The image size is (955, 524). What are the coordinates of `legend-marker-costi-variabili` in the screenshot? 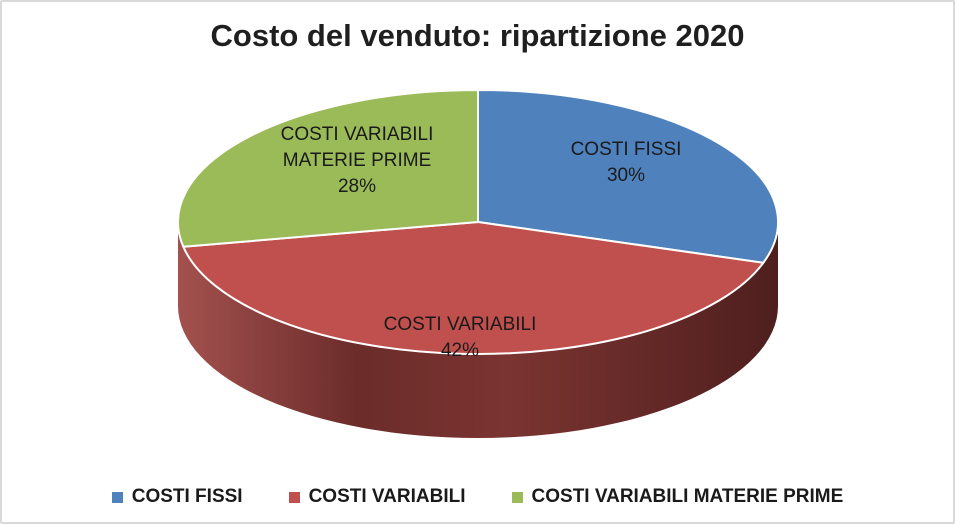 It's located at (294, 497).